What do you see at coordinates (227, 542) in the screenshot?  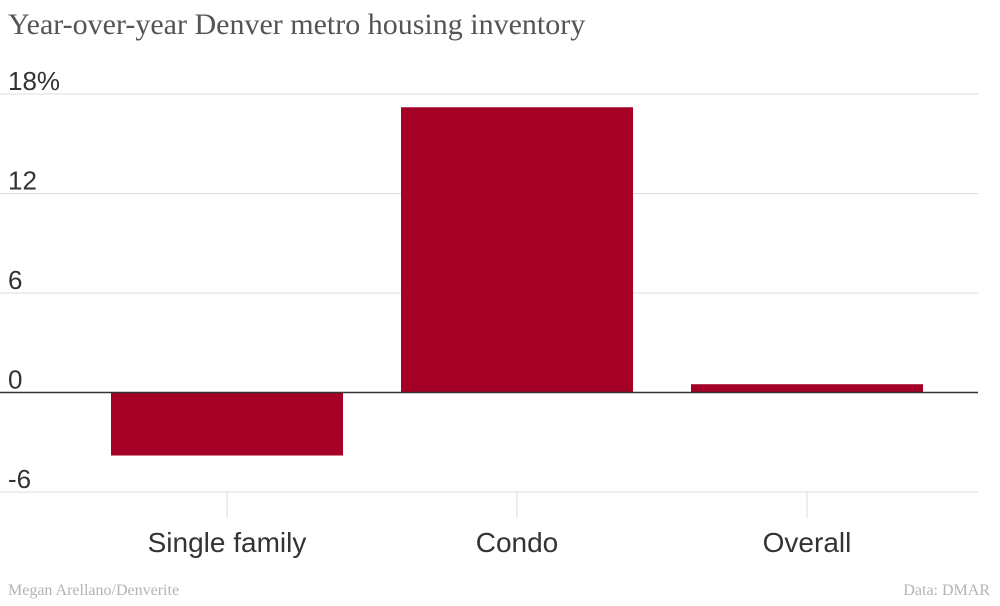 I see `x-tick-label: Single family` at bounding box center [227, 542].